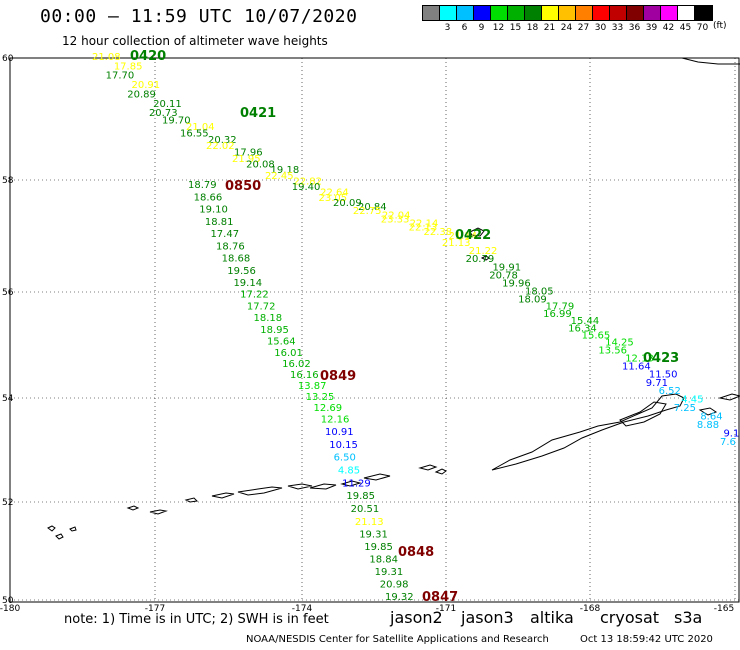 This screenshot has height=650, width=740. Describe the element at coordinates (194, 133) in the screenshot. I see `wave-height-value: 16.55` at that location.